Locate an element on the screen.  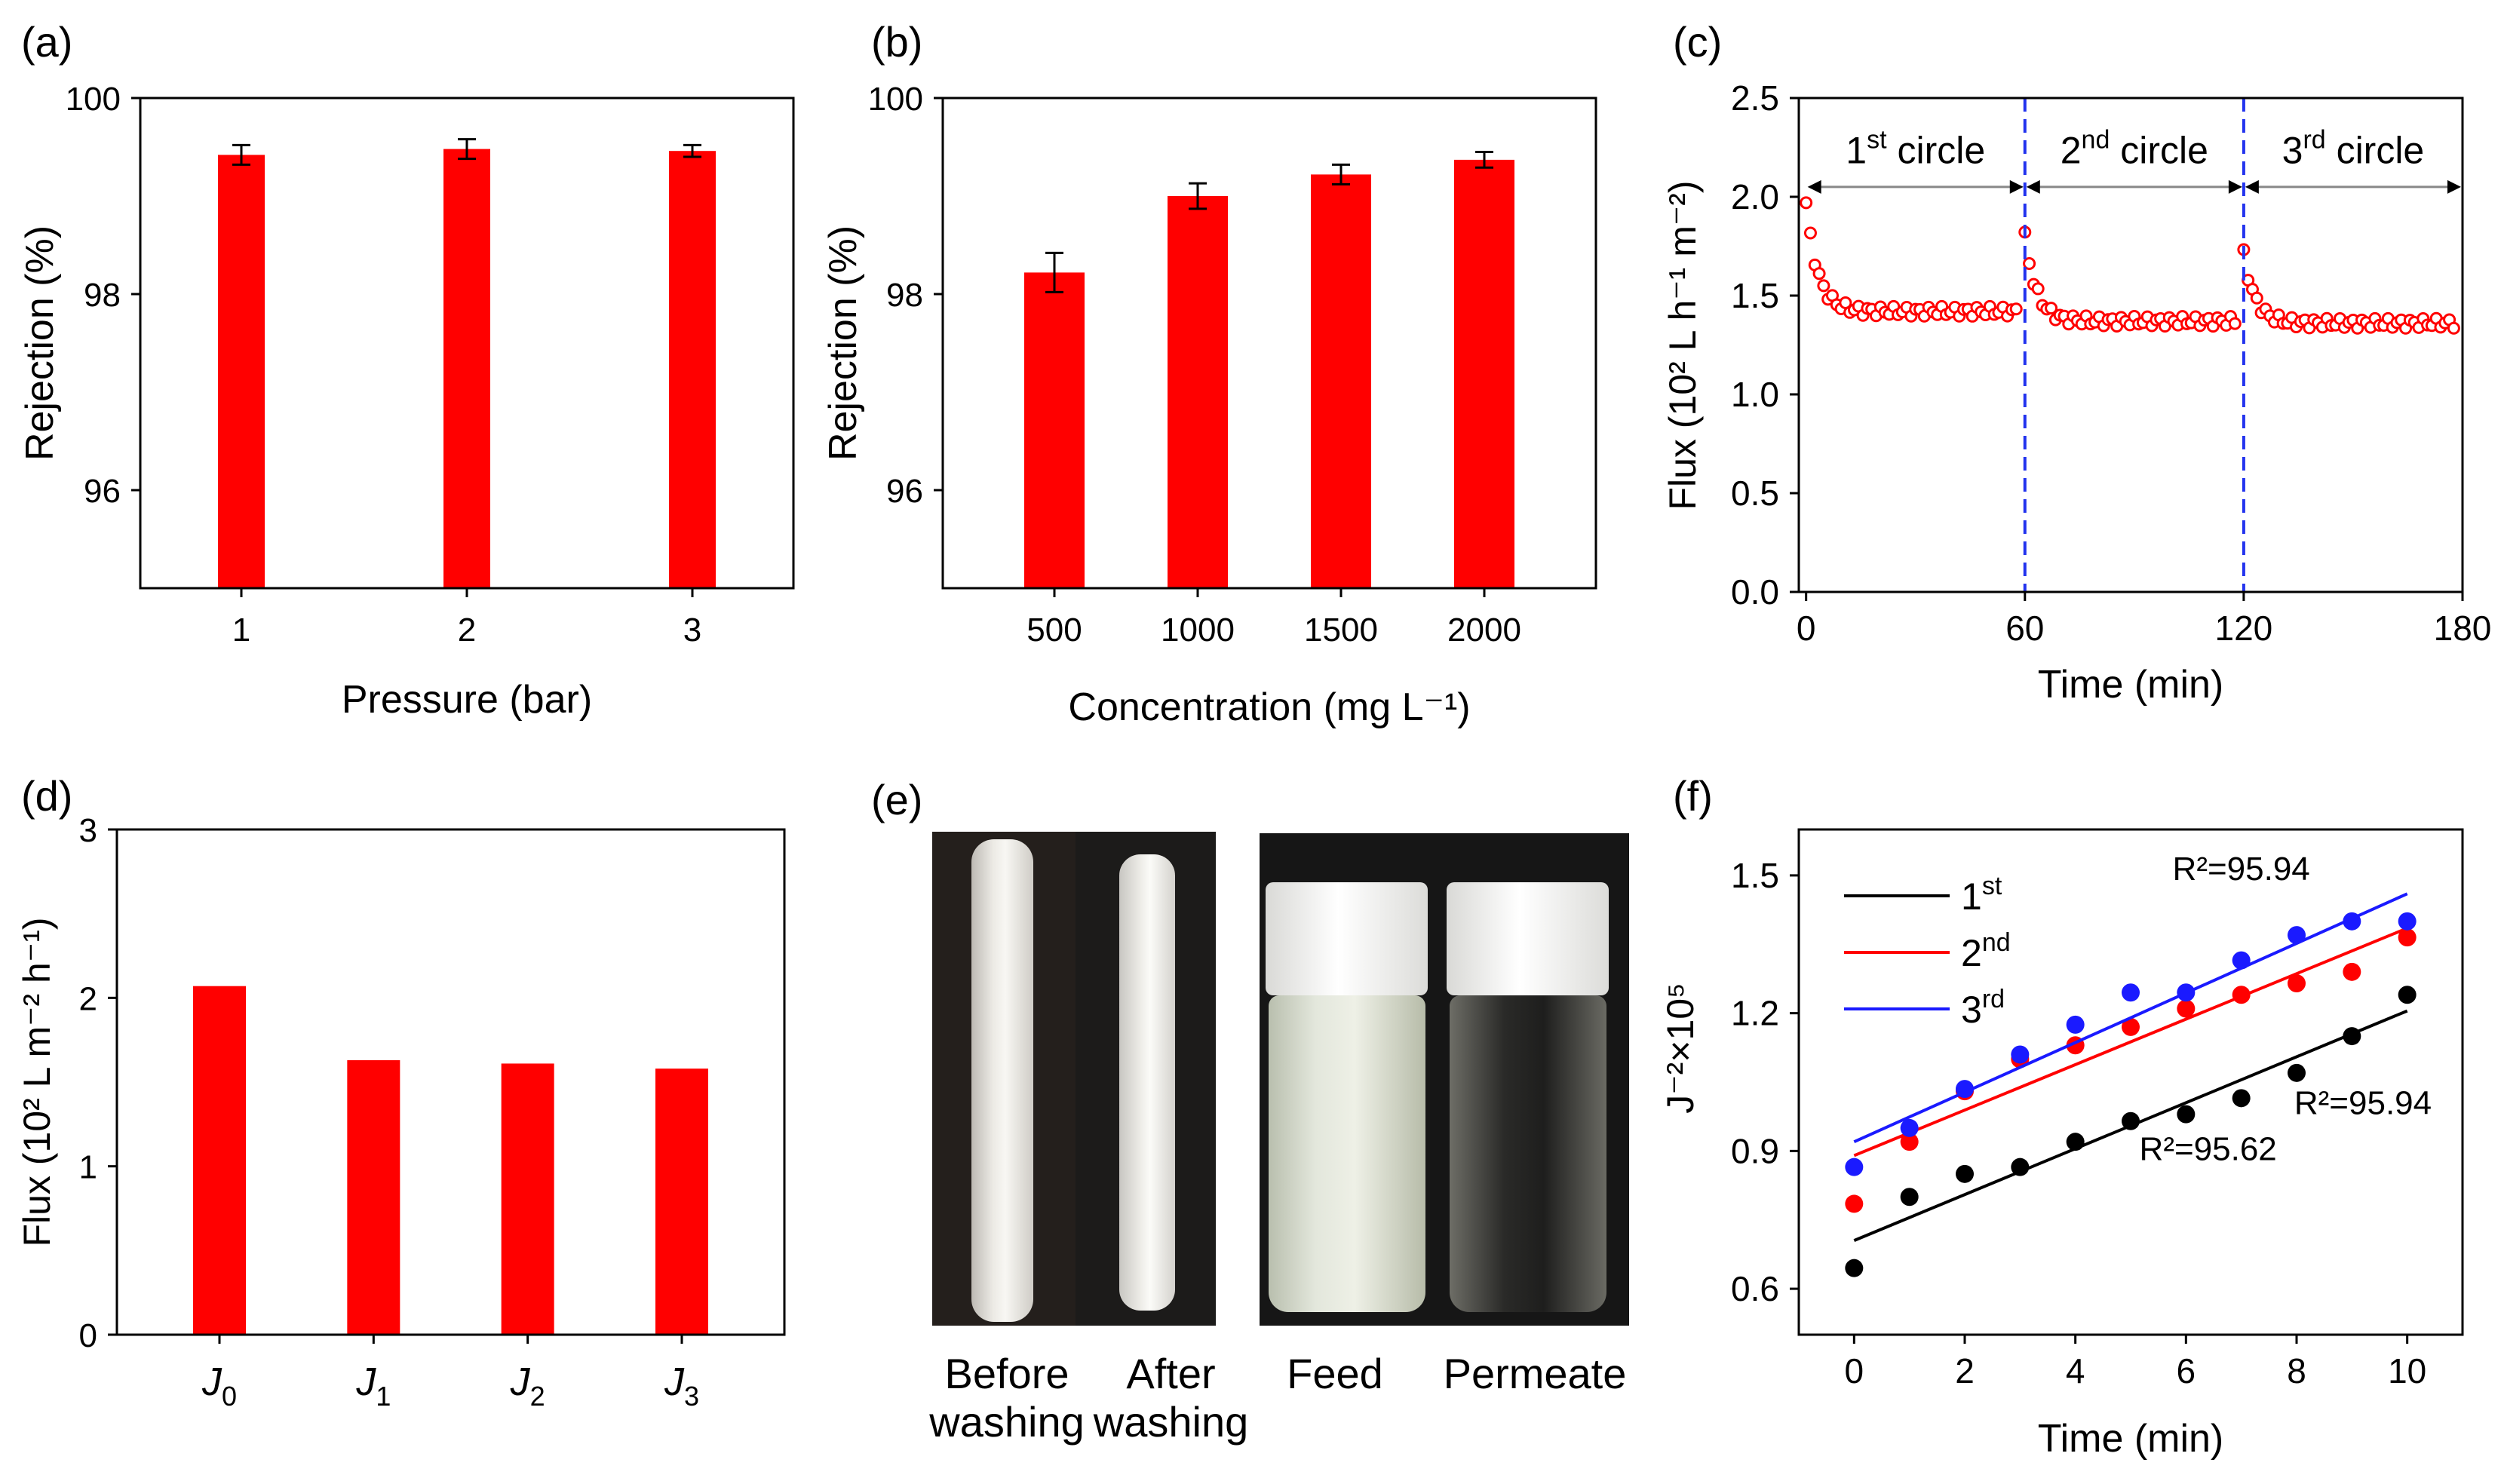
xtick-label-a-1: 2 is located at coordinates (467, 630).